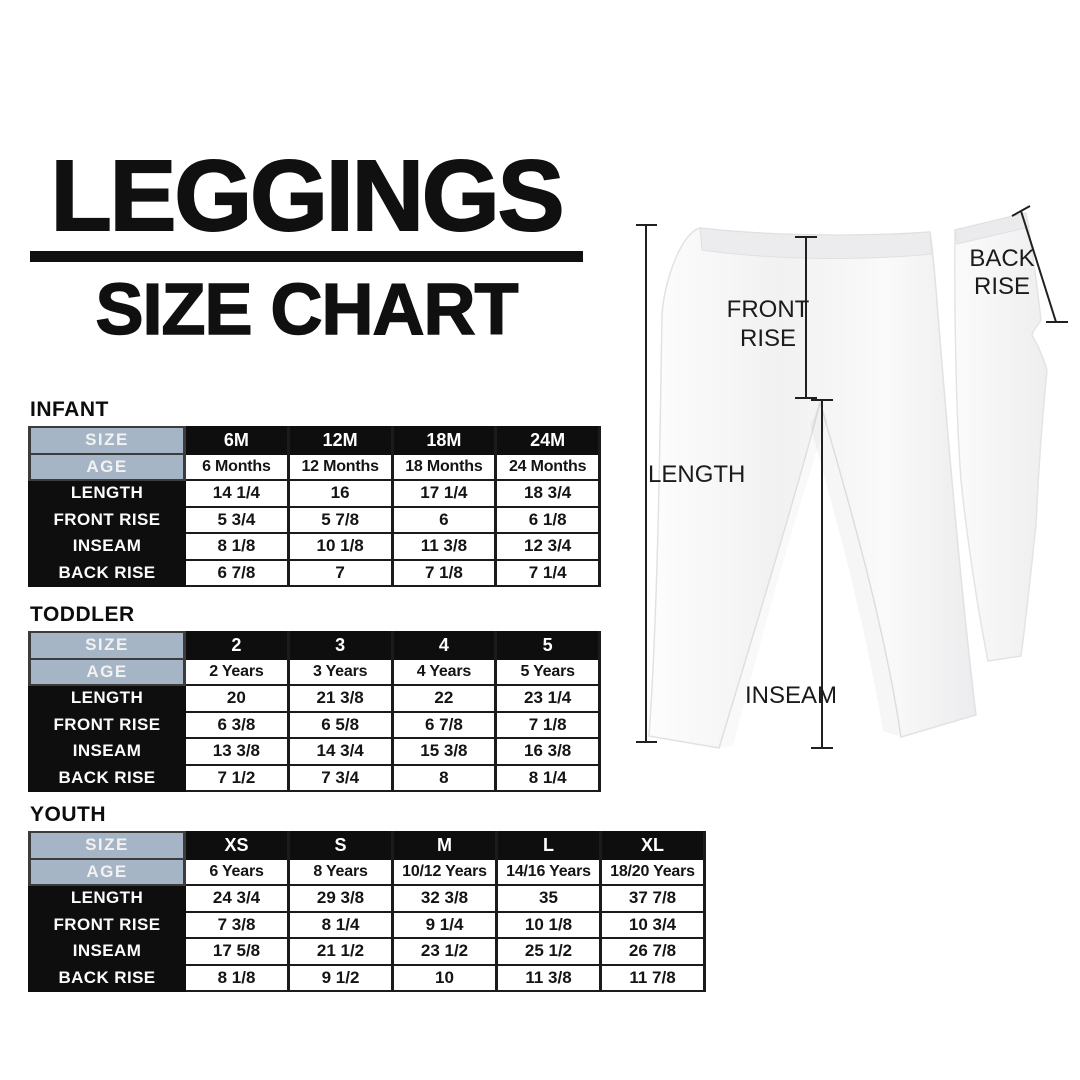 Image resolution: width=1080 pixels, height=1080 pixels. What do you see at coordinates (367, 845) in the screenshot?
I see `size-row: SIZE XS S M L XL` at bounding box center [367, 845].